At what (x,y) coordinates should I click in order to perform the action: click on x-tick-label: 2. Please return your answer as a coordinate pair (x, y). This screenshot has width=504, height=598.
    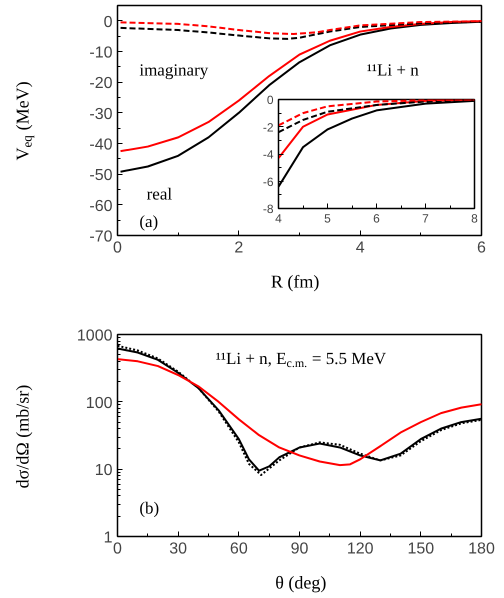
    Looking at the image, I should click on (239, 248).